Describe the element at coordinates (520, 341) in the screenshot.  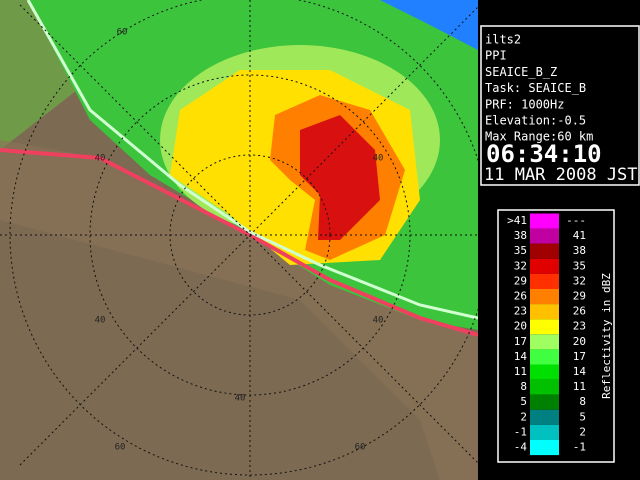
I see `legend-low: 17` at that location.